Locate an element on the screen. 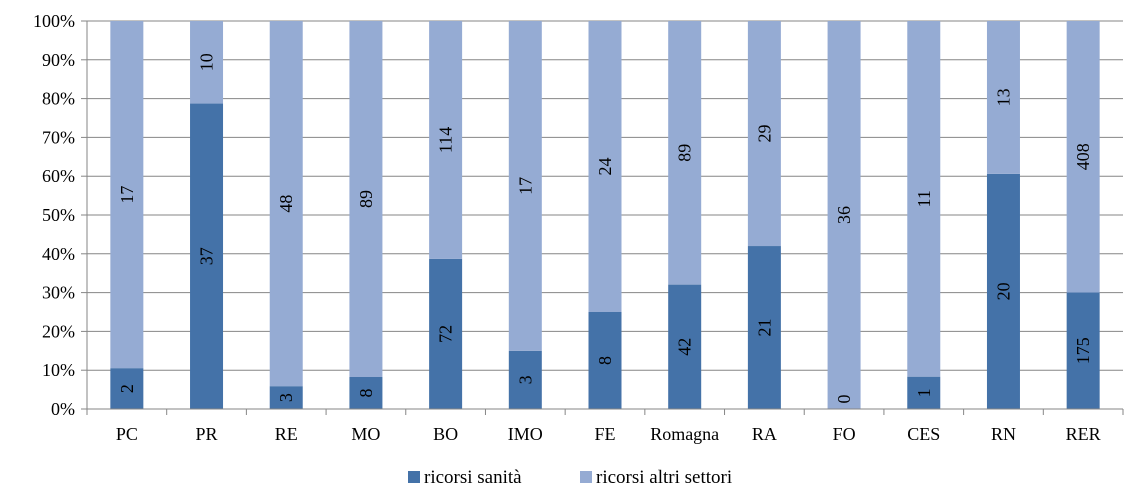  data-label-ricorsi-altri-settori: 114 is located at coordinates (446, 140).